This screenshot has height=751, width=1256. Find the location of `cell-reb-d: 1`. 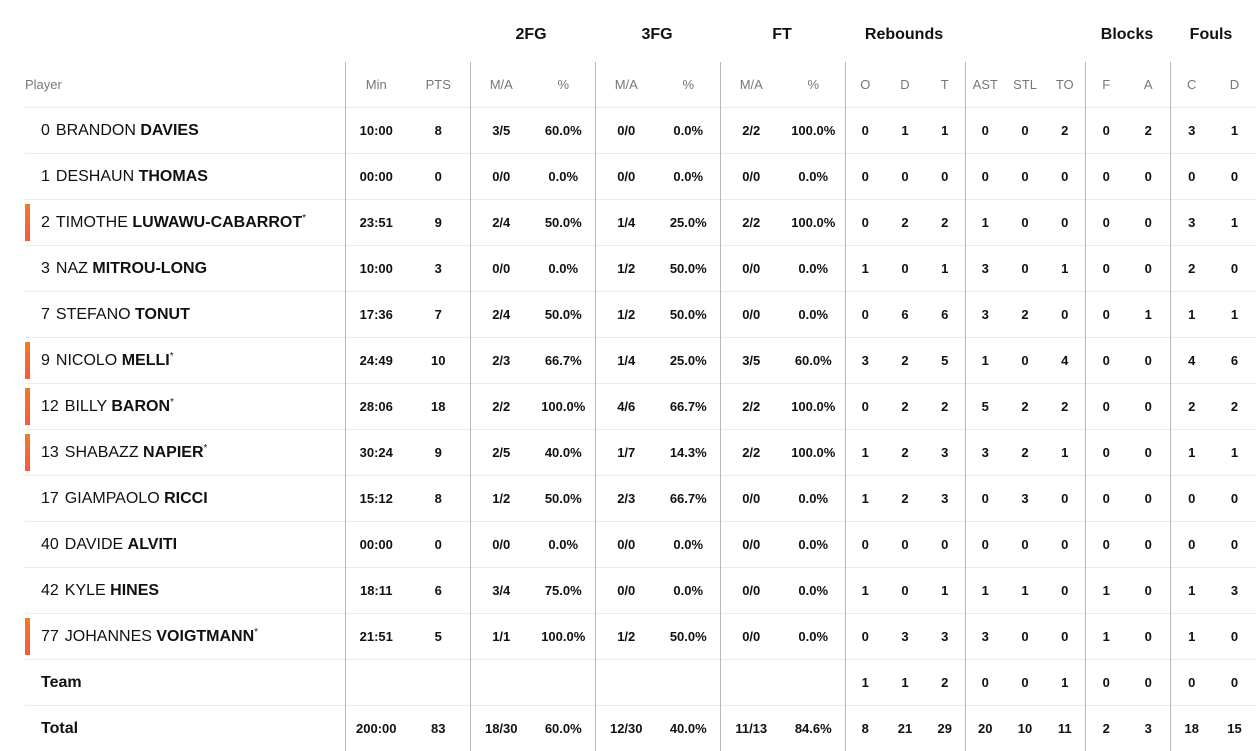

cell-reb-d: 1 is located at coordinates (905, 131).